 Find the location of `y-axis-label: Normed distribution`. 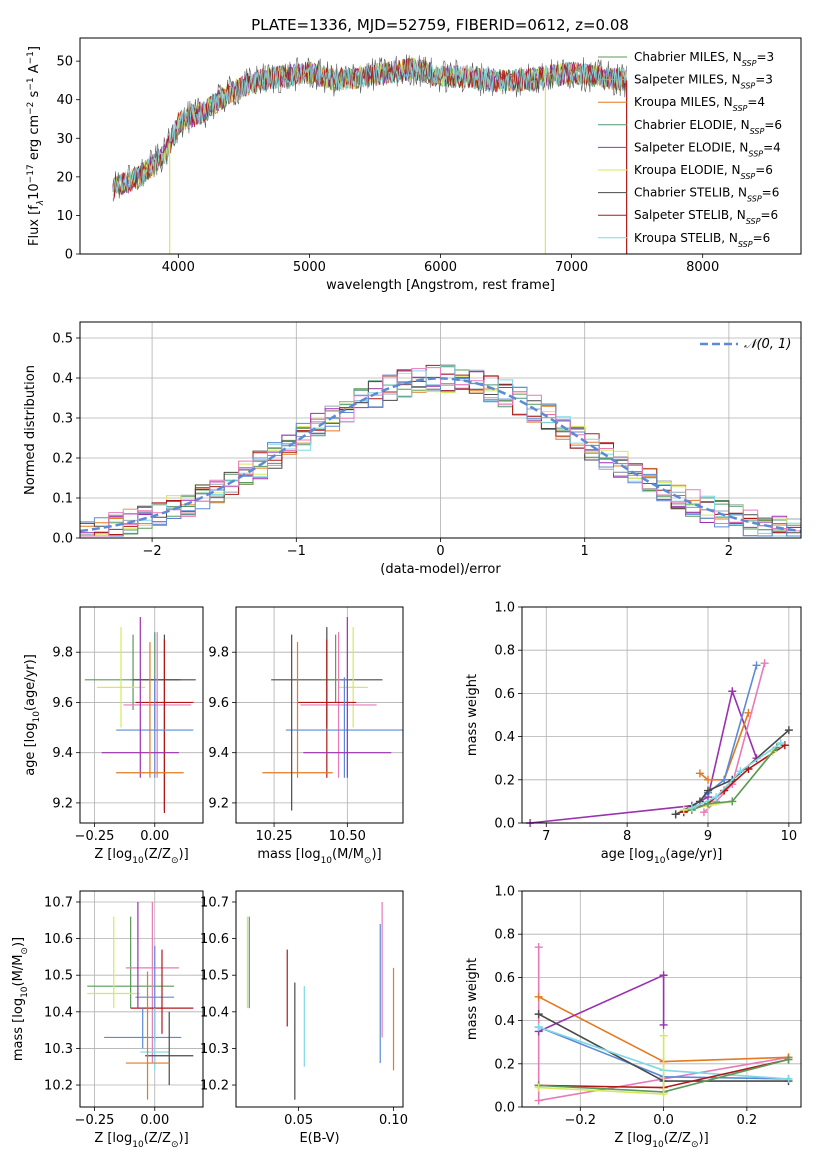

y-axis-label: Normed distribution is located at coordinates (30, 430).